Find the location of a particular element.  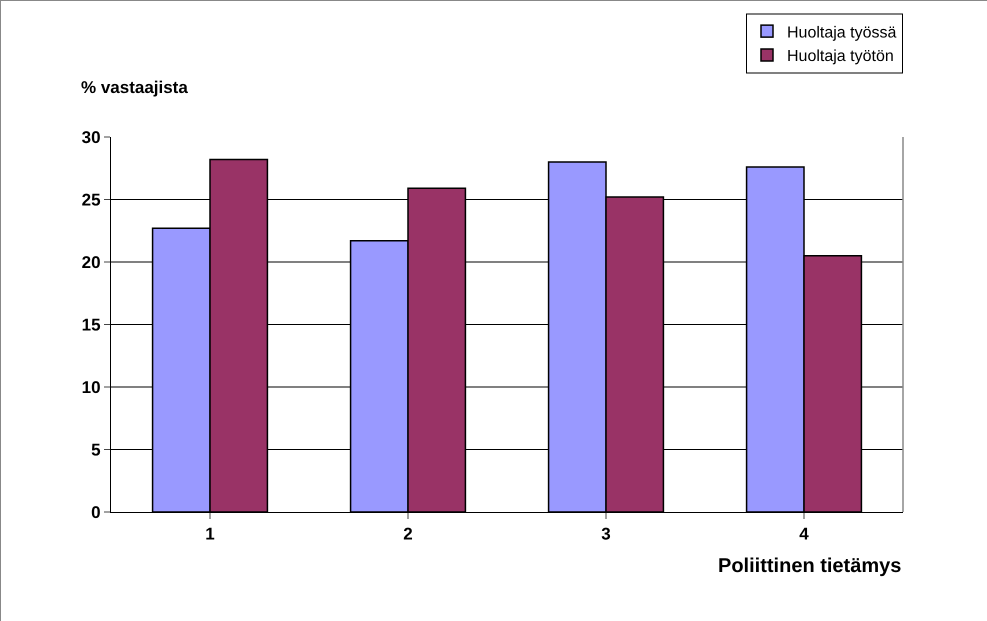

x-tick-label: 1 is located at coordinates (210, 534).